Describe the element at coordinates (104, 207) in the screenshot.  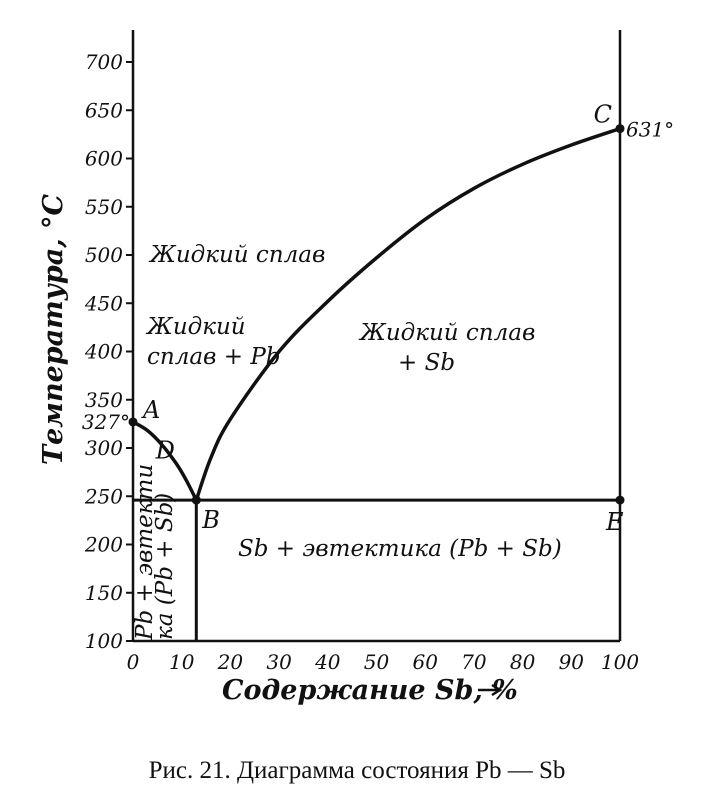
I see `y-tick-label: 550` at that location.